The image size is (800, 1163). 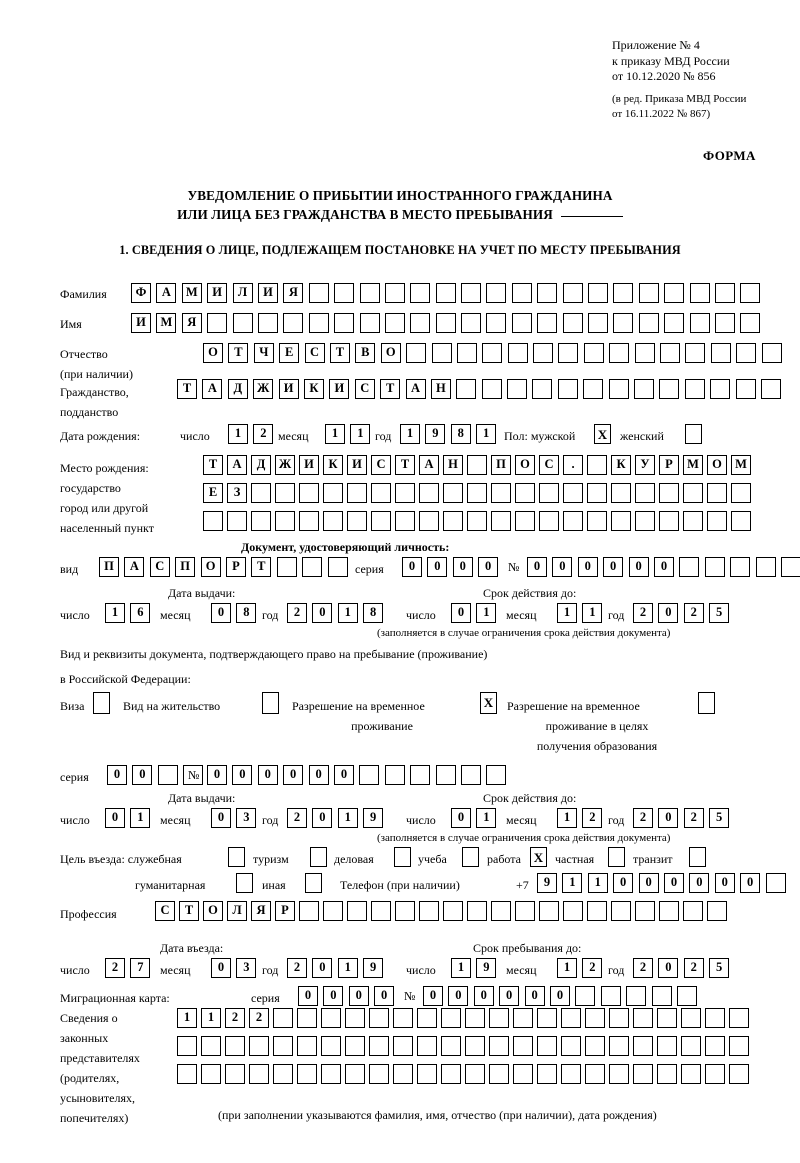 What do you see at coordinates (261, 567) in the screenshot?
I see `doc-kind-cell-7: Т` at bounding box center [261, 567].